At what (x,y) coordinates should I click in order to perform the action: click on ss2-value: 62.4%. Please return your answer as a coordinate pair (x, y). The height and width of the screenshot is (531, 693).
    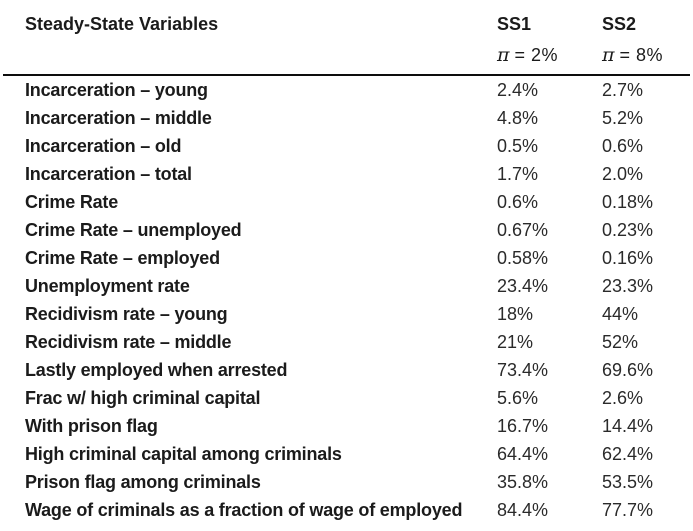
    Looking at the image, I should click on (628, 453).